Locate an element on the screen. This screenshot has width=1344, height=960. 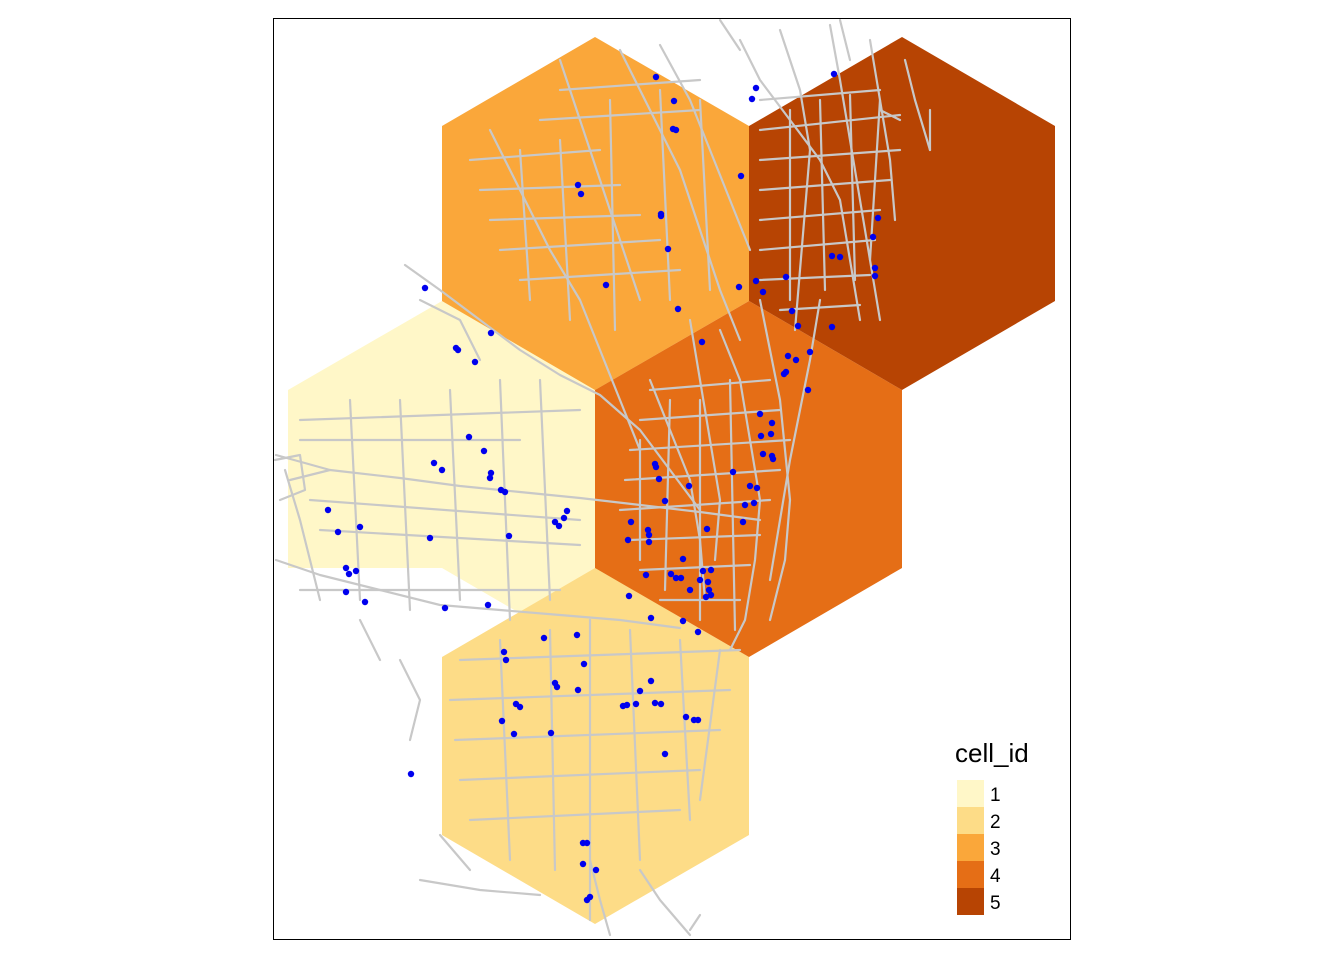
legend-label-2: 2 is located at coordinates (995, 822).